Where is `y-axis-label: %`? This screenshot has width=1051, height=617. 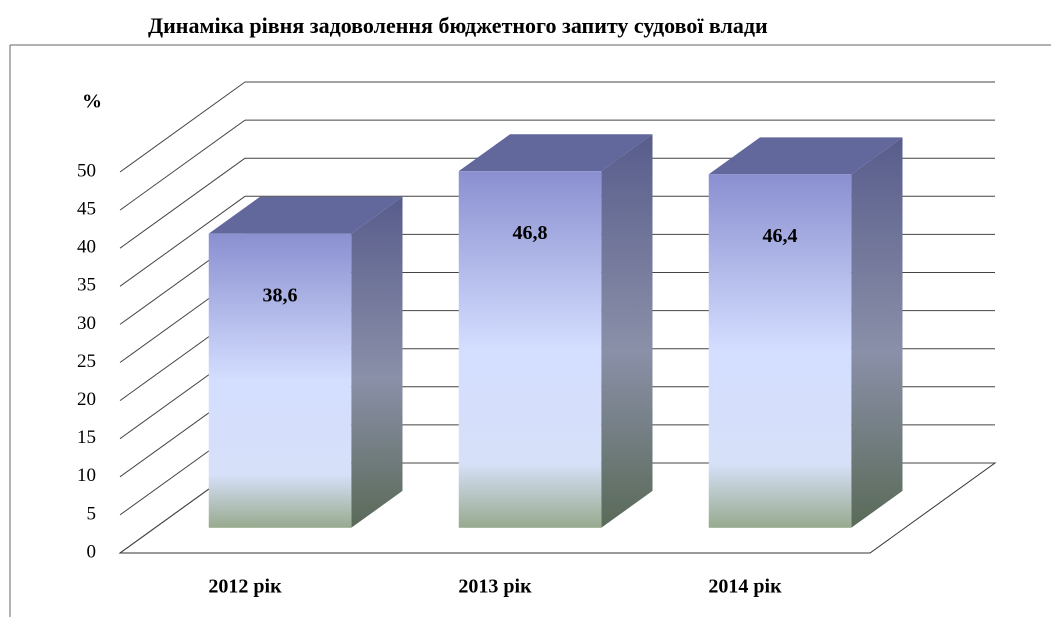 y-axis-label: % is located at coordinates (92, 102).